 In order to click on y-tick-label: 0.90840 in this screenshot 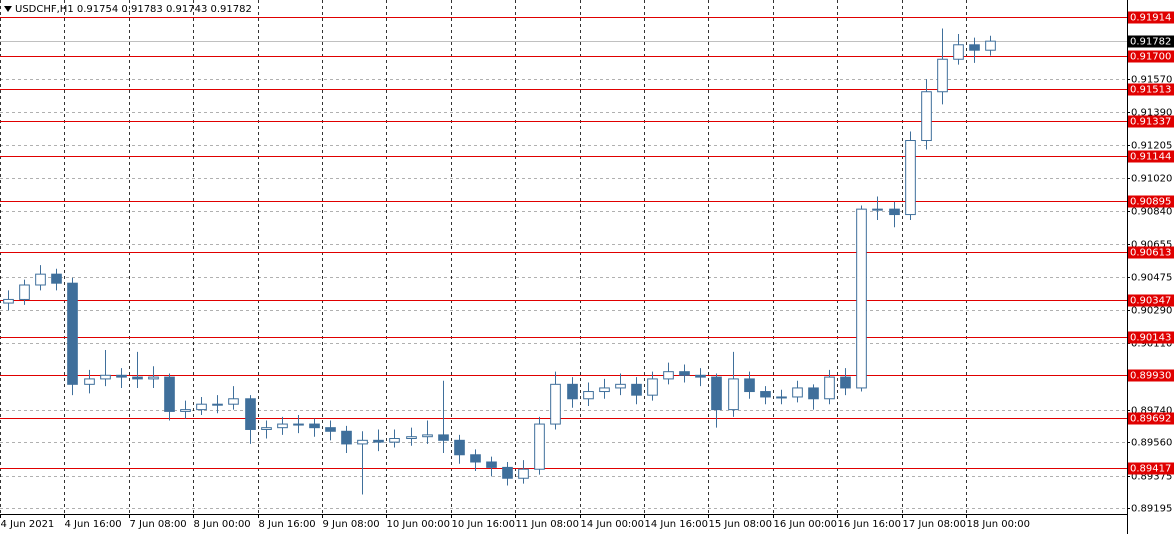, I will do `click(1151, 212)`.